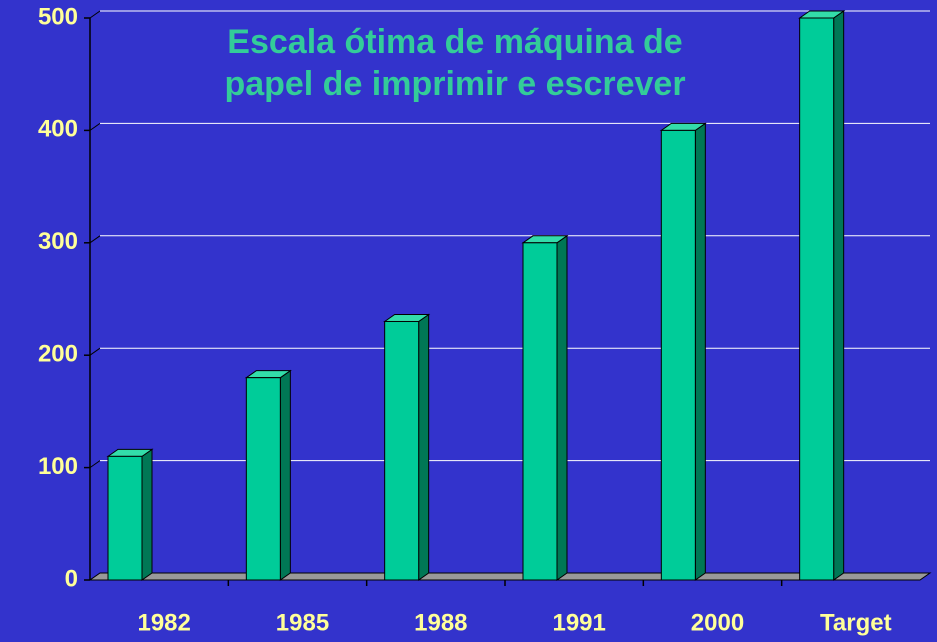 This screenshot has width=937, height=642. What do you see at coordinates (58, 354) in the screenshot?
I see `y-tick-label: 200` at bounding box center [58, 354].